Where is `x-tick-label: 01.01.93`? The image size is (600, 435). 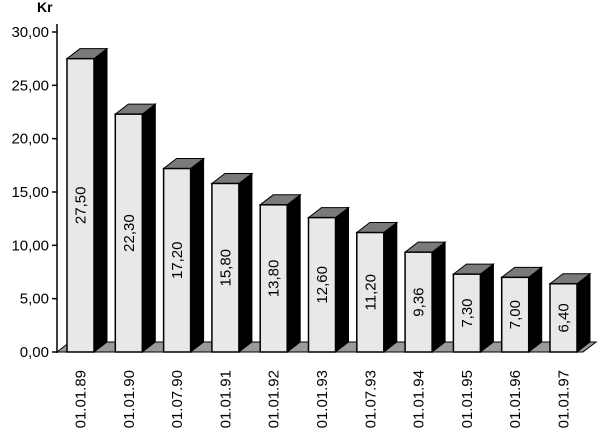
x-tick-label: 01.01.93 is located at coordinates (322, 399).